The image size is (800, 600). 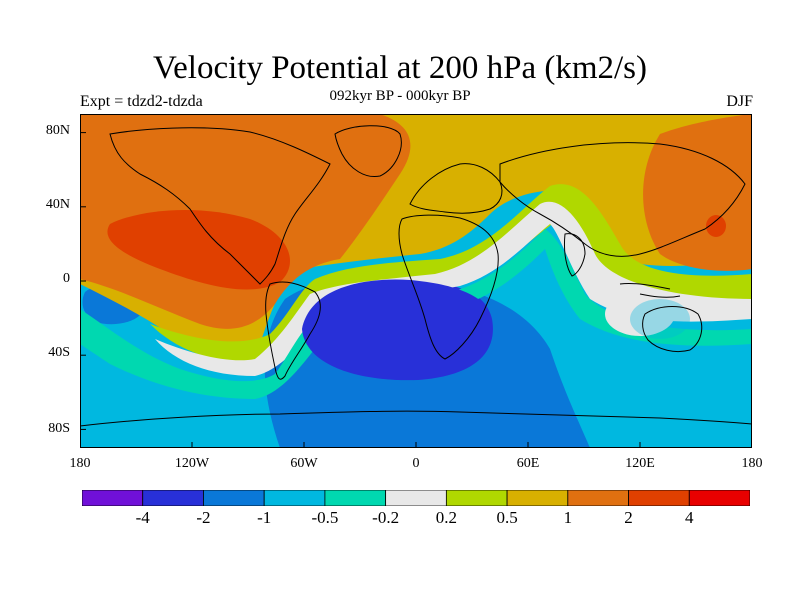 What do you see at coordinates (192, 463) in the screenshot?
I see `lon-tick-label: 120W` at bounding box center [192, 463].